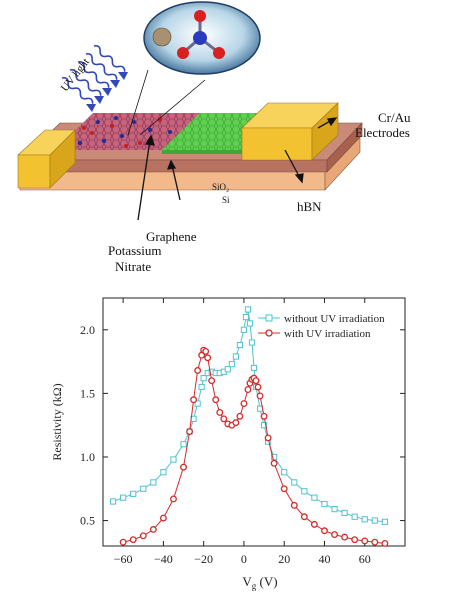  What do you see at coordinates (324, 559) in the screenshot?
I see `x-tick-label: 40` at bounding box center [324, 559].